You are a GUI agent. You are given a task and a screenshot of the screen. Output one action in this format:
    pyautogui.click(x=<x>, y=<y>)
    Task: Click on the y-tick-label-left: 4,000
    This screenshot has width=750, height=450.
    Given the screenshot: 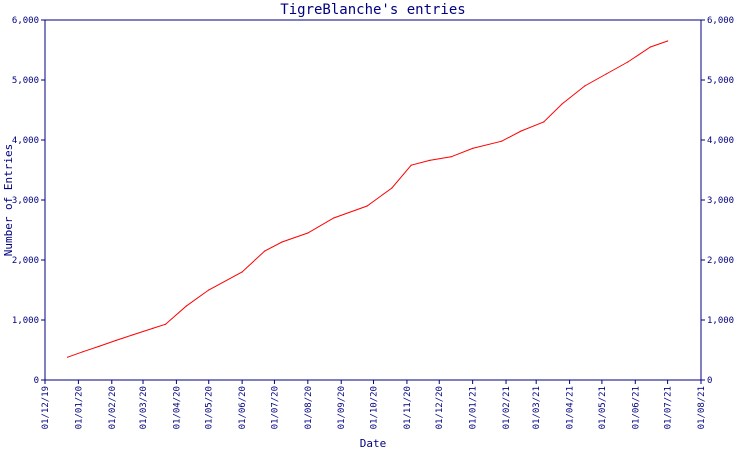 What is the action you would take?
    pyautogui.click(x=25, y=141)
    